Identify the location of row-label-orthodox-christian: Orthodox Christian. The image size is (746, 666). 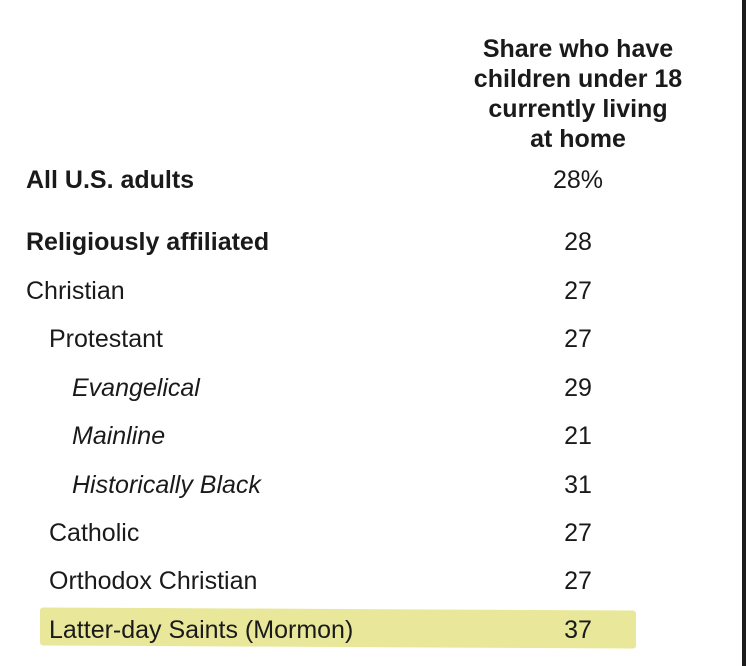
(153, 581).